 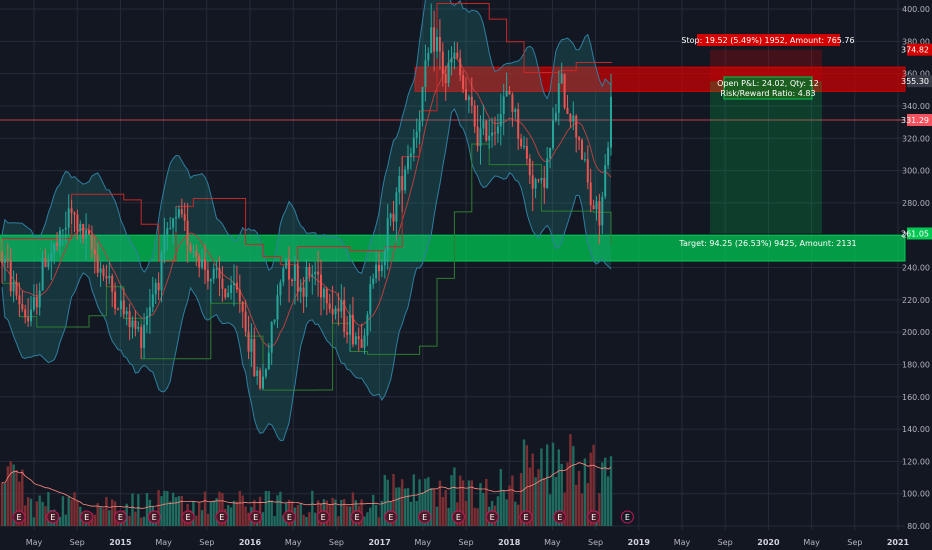 I want to click on price-tick-label: 140.00, so click(x=916, y=429).